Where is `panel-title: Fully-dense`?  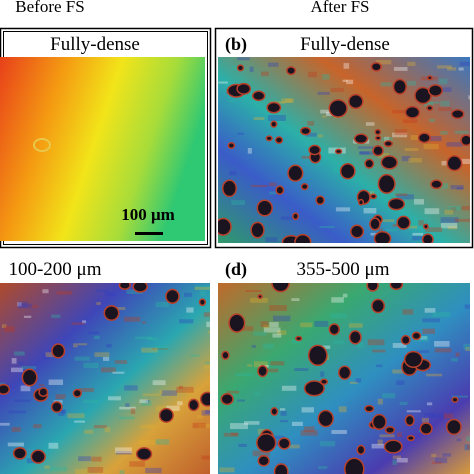
panel-title: Fully-dense is located at coordinates (95, 44).